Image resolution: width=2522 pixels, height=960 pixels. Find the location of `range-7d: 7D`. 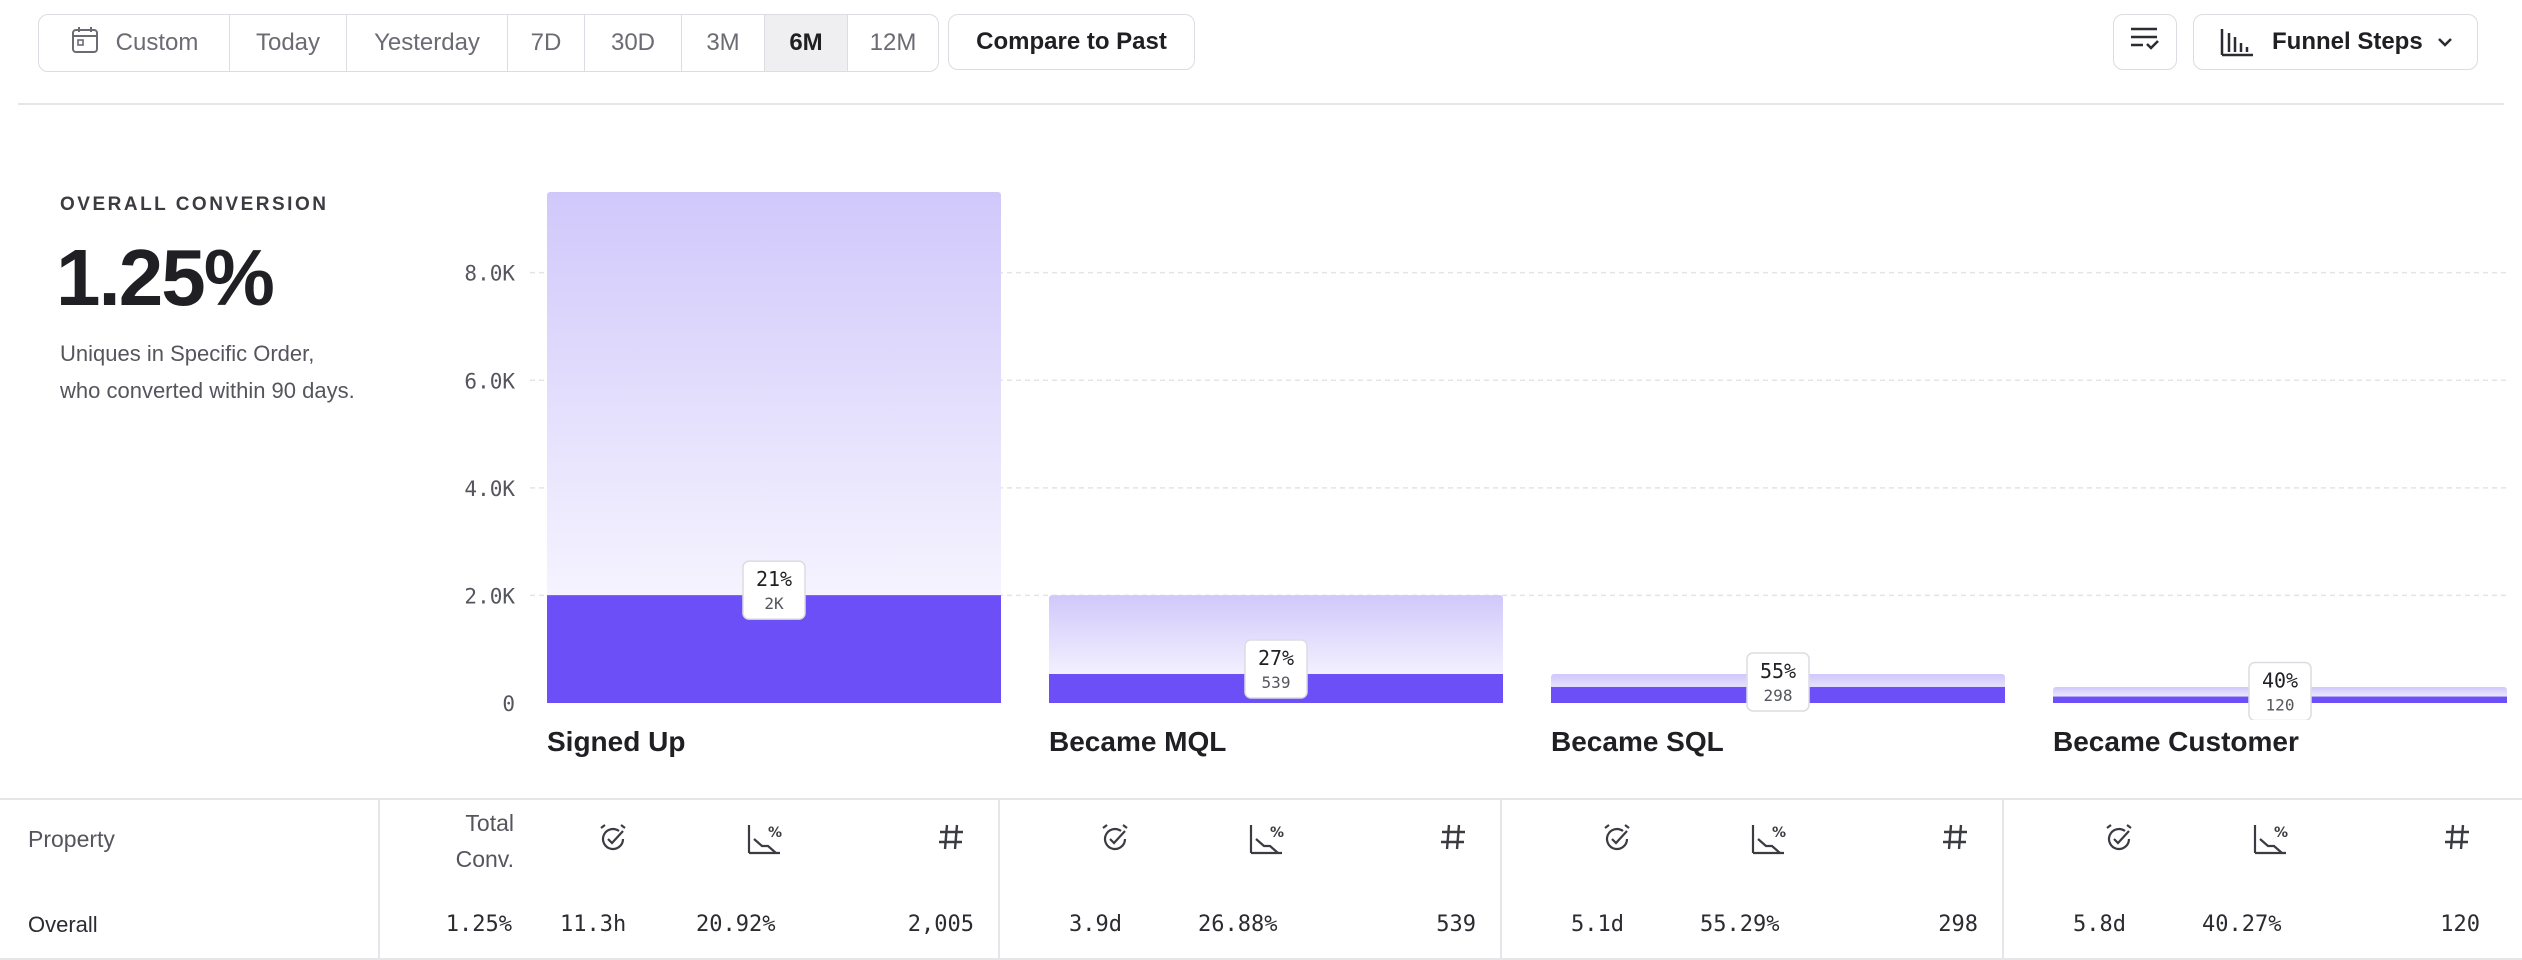

range-7d: 7D is located at coordinates (545, 43).